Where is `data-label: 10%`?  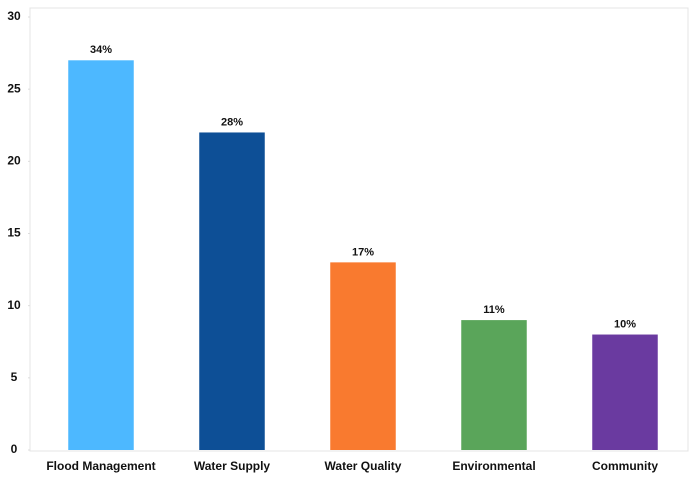 data-label: 10% is located at coordinates (625, 324).